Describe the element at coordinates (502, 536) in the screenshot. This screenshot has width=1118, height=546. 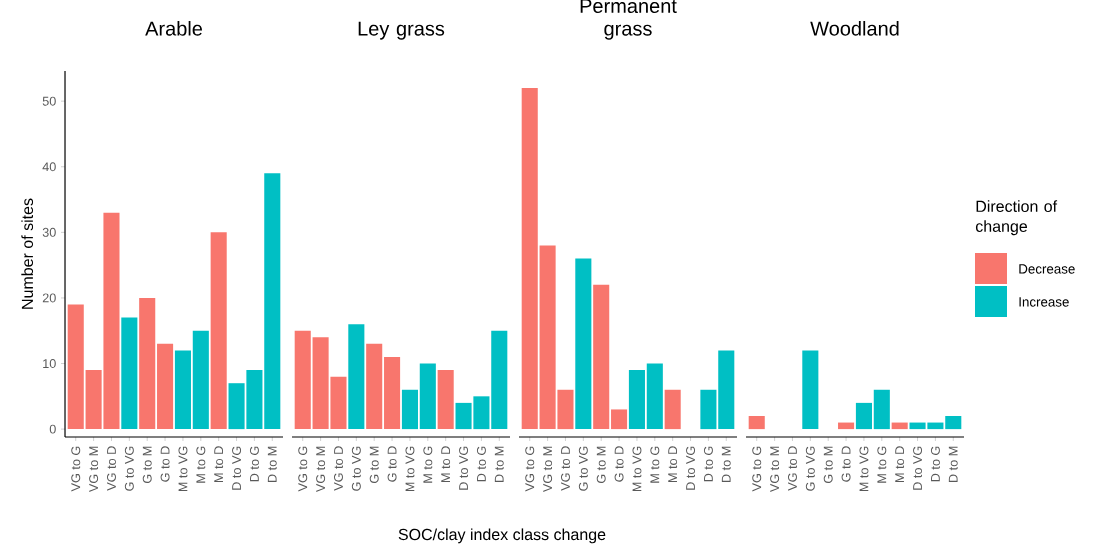
I see `x-axis-title: SOC/clay index class change` at that location.